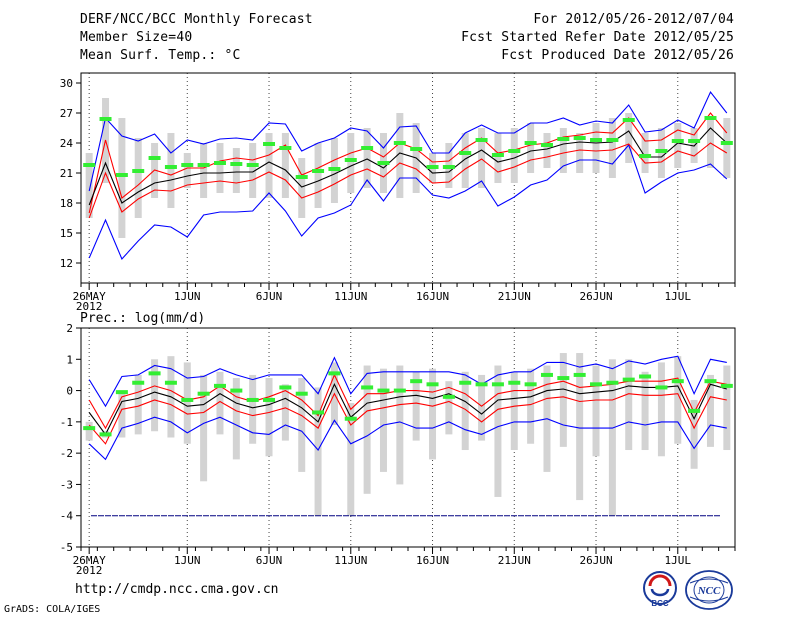 Image resolution: width=800 pixels, height=618 pixels. Describe the element at coordinates (66, 113) in the screenshot. I see `temp-y-tick-label: 27` at that location.